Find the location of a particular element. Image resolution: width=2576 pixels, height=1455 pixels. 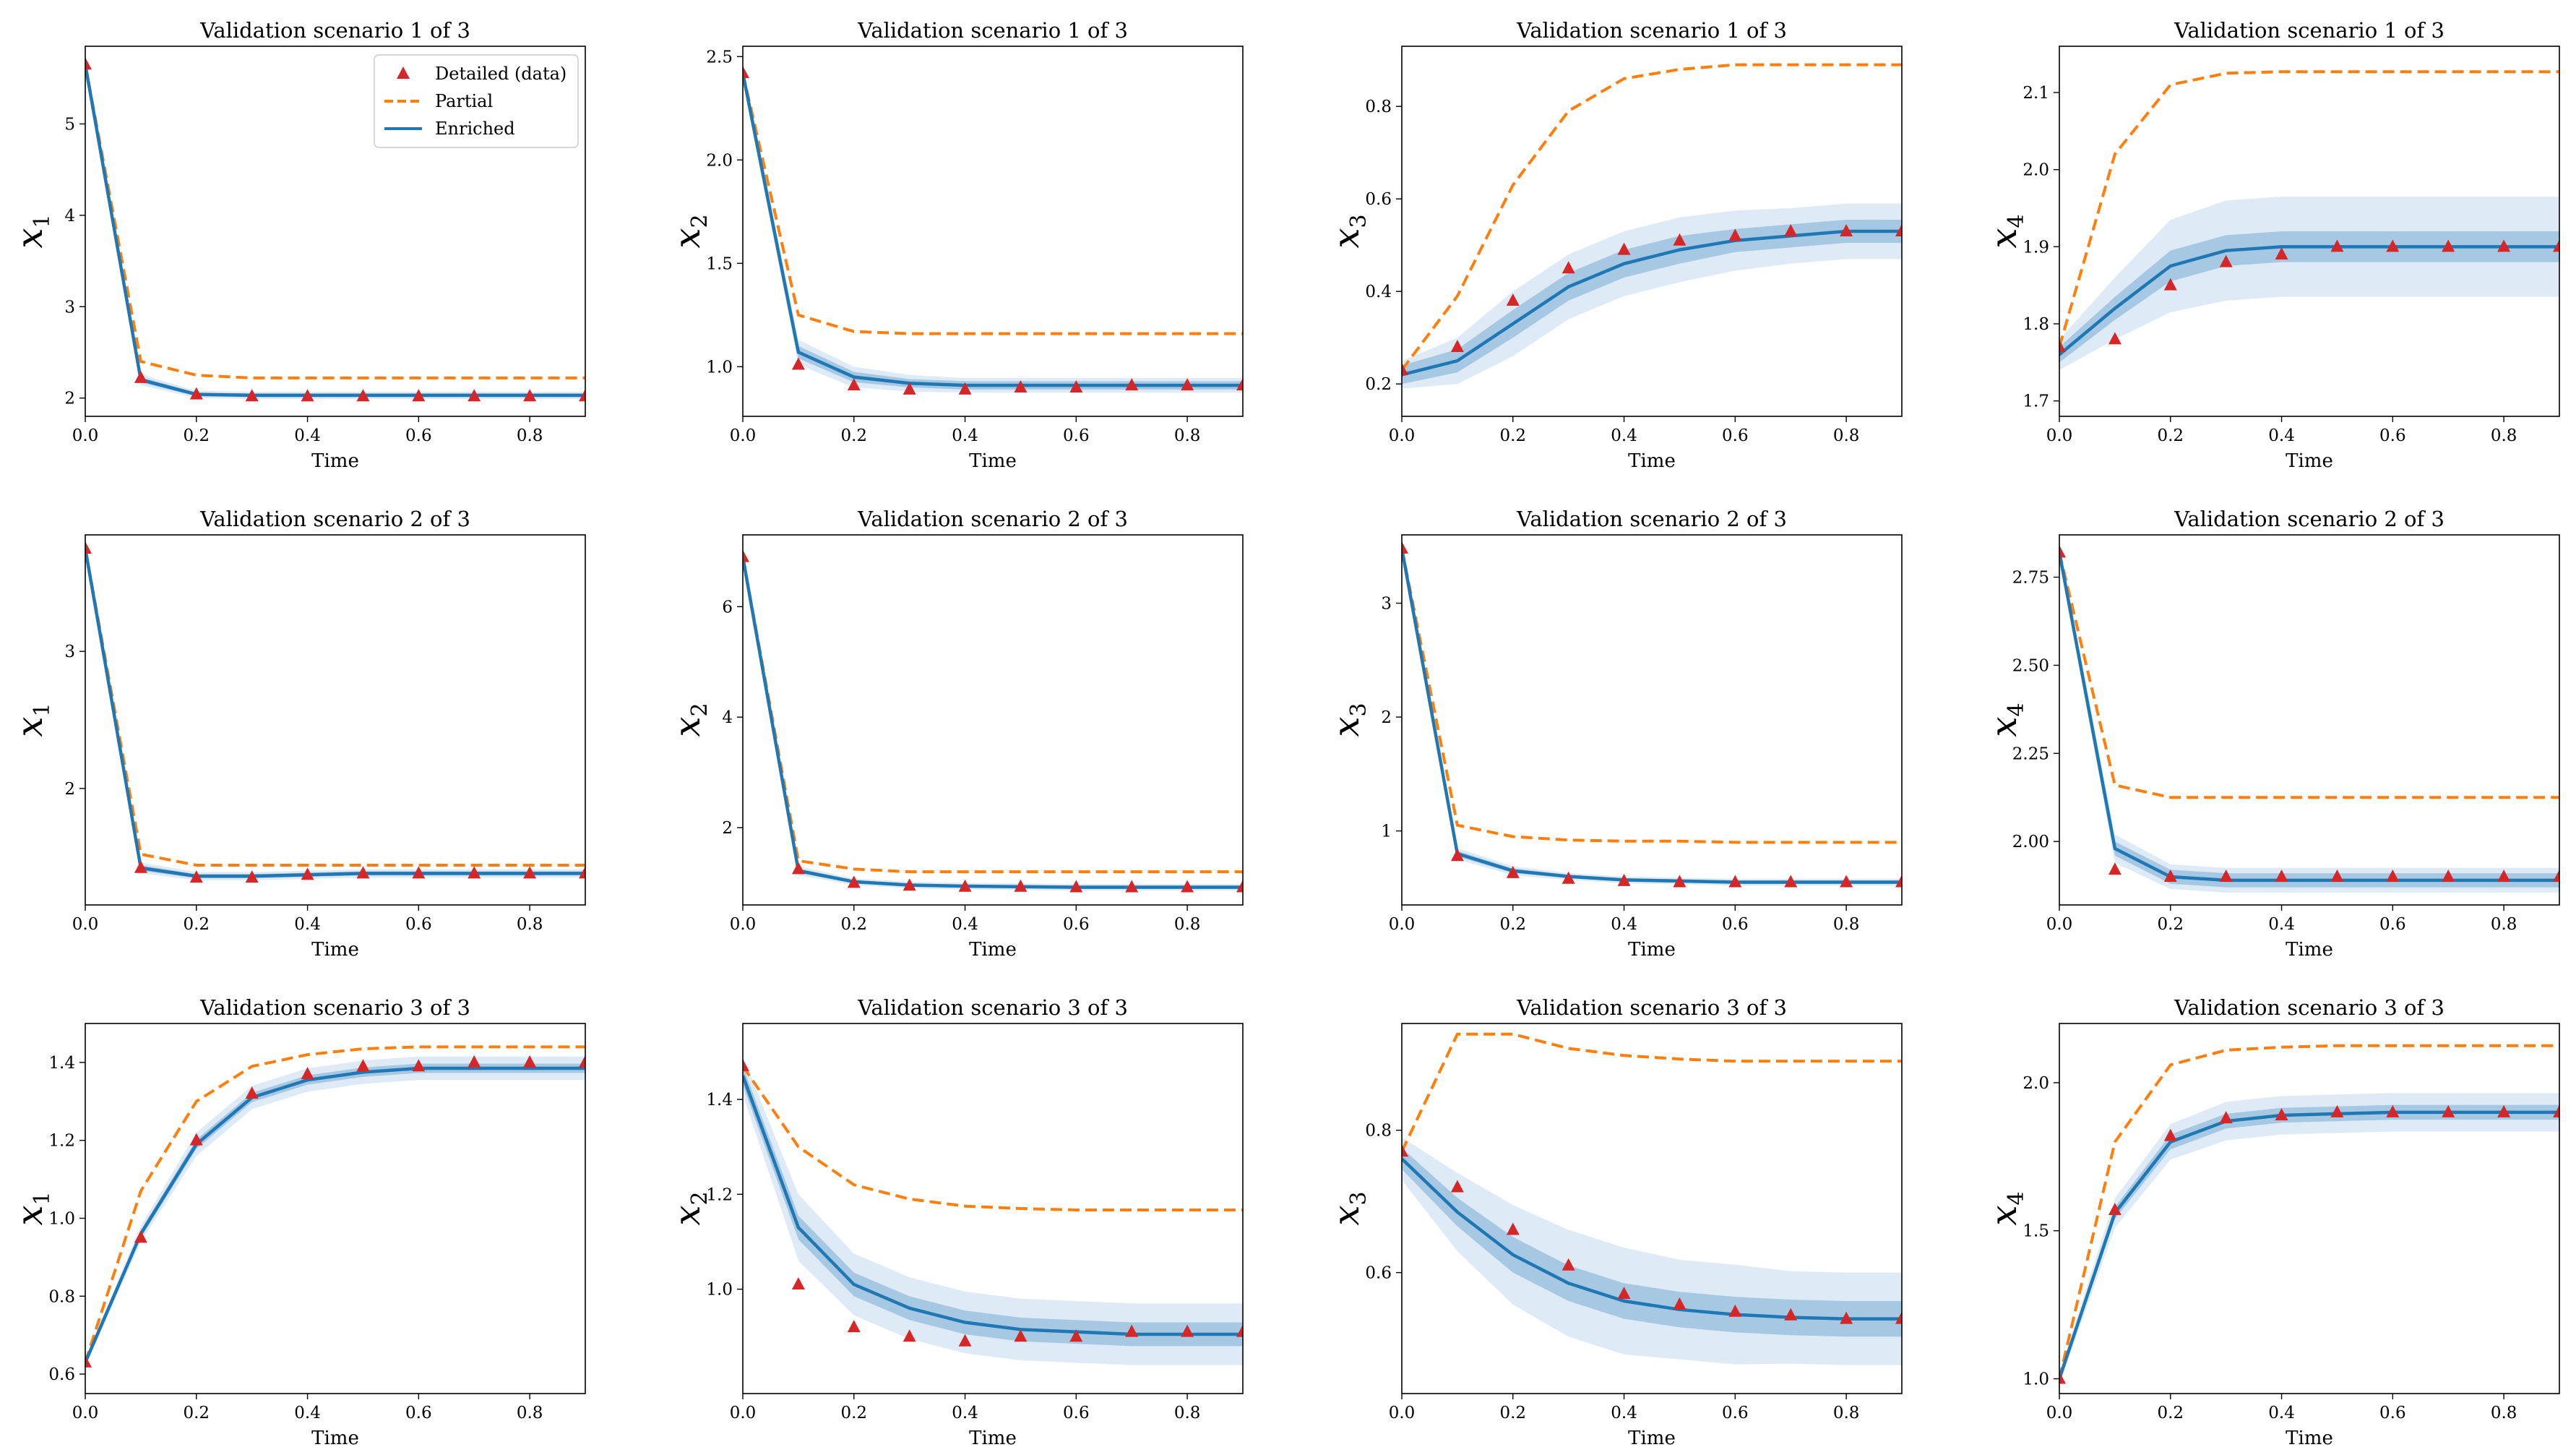

y-axis-label: x2 is located at coordinates (689, 1208).